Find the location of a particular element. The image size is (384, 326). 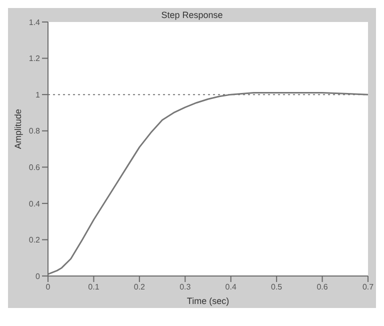

x-axis-title: Time (sec) is located at coordinates (208, 301).